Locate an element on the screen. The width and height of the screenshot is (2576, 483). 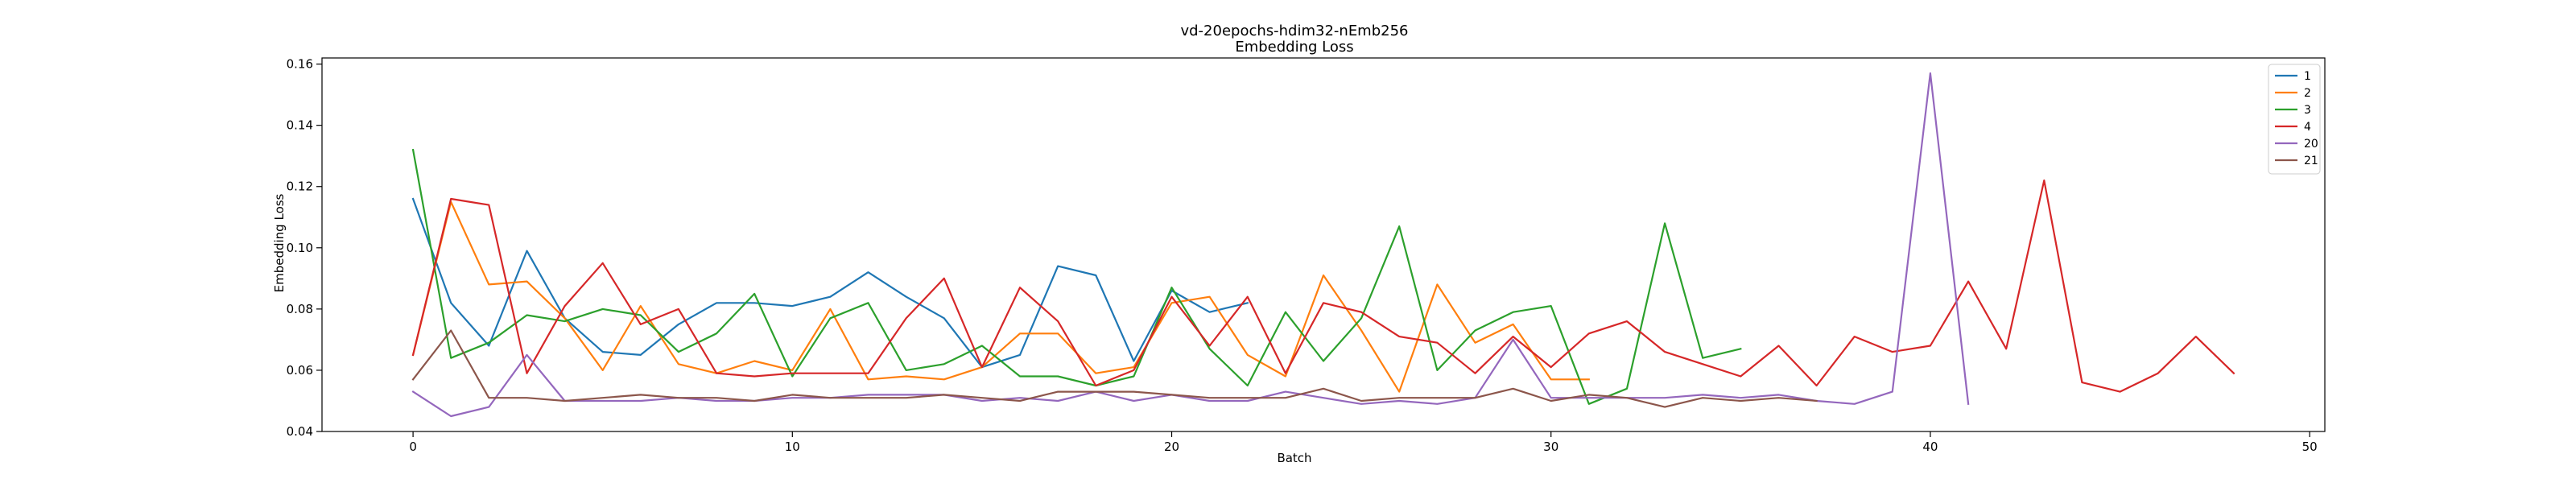
x-tick-label: 30 is located at coordinates (1550, 447).